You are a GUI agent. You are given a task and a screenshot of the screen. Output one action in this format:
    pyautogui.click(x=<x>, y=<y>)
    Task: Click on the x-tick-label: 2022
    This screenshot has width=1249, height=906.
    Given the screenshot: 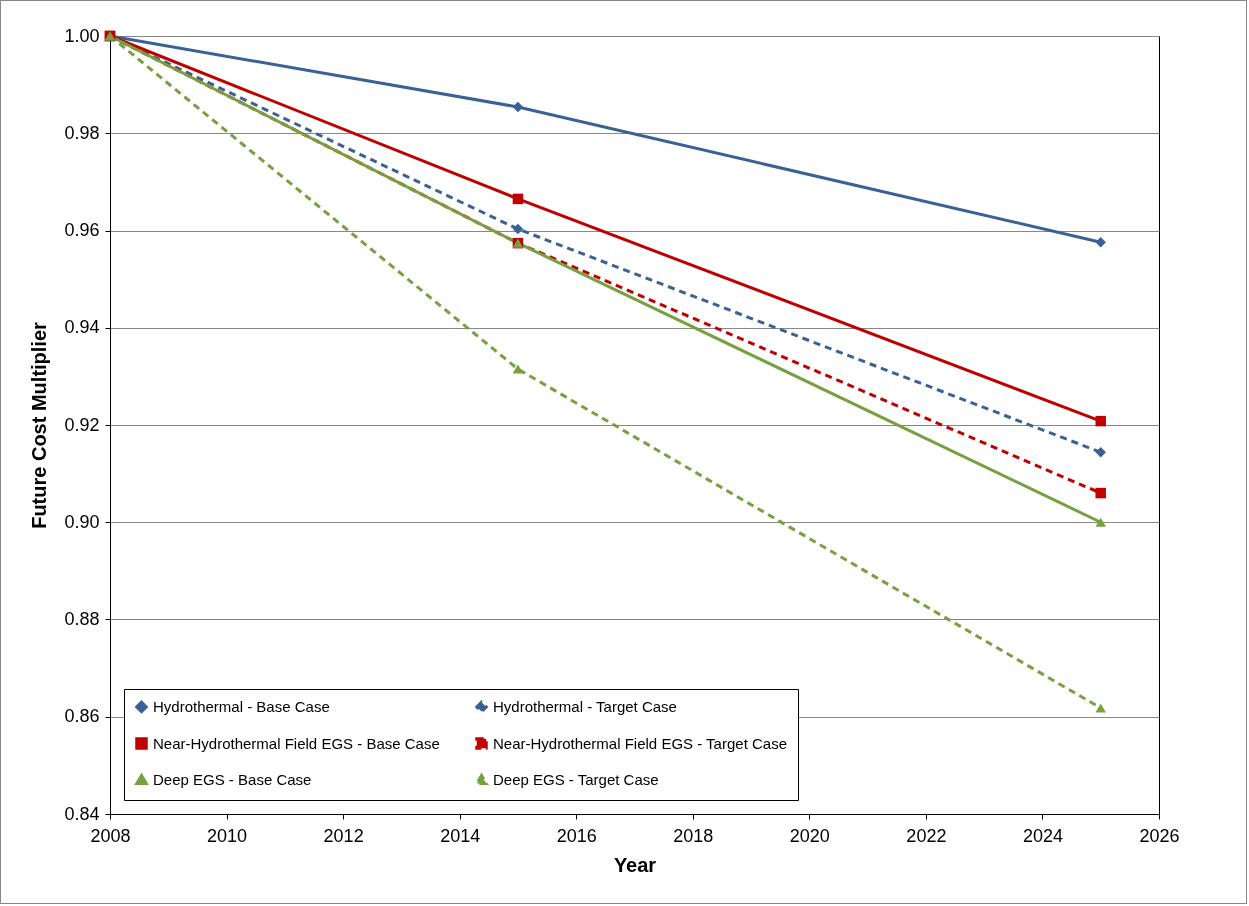 What is the action you would take?
    pyautogui.click(x=926, y=835)
    